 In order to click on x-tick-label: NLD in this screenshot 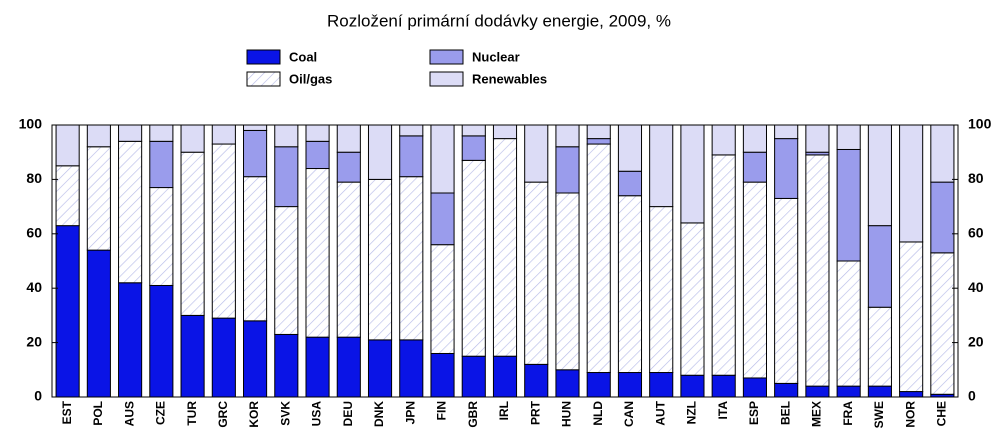, I will do `click(598, 413)`.